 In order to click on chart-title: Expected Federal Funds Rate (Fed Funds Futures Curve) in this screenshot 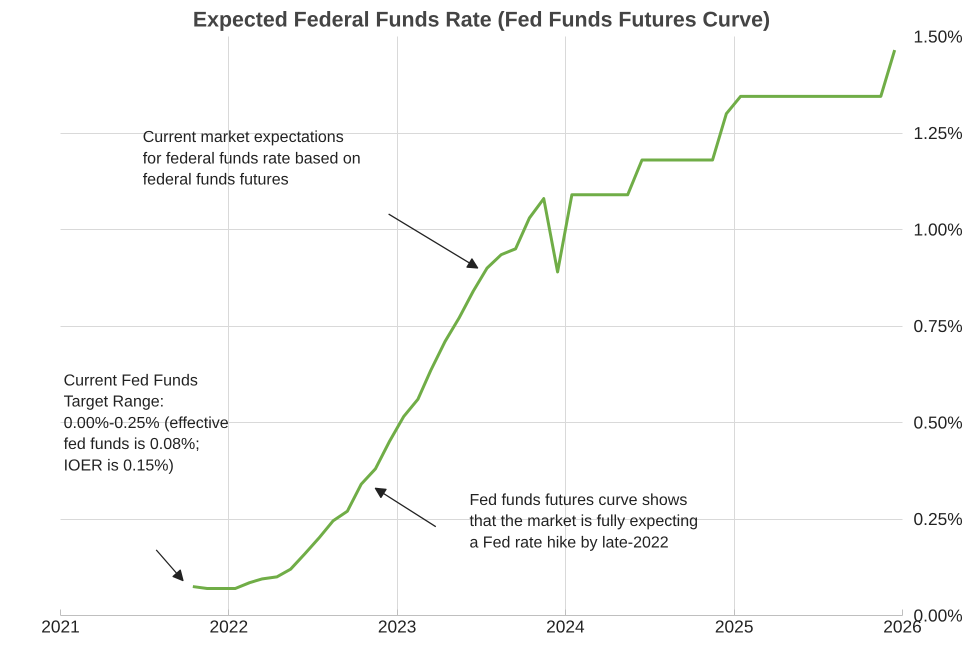, I will do `click(481, 20)`.